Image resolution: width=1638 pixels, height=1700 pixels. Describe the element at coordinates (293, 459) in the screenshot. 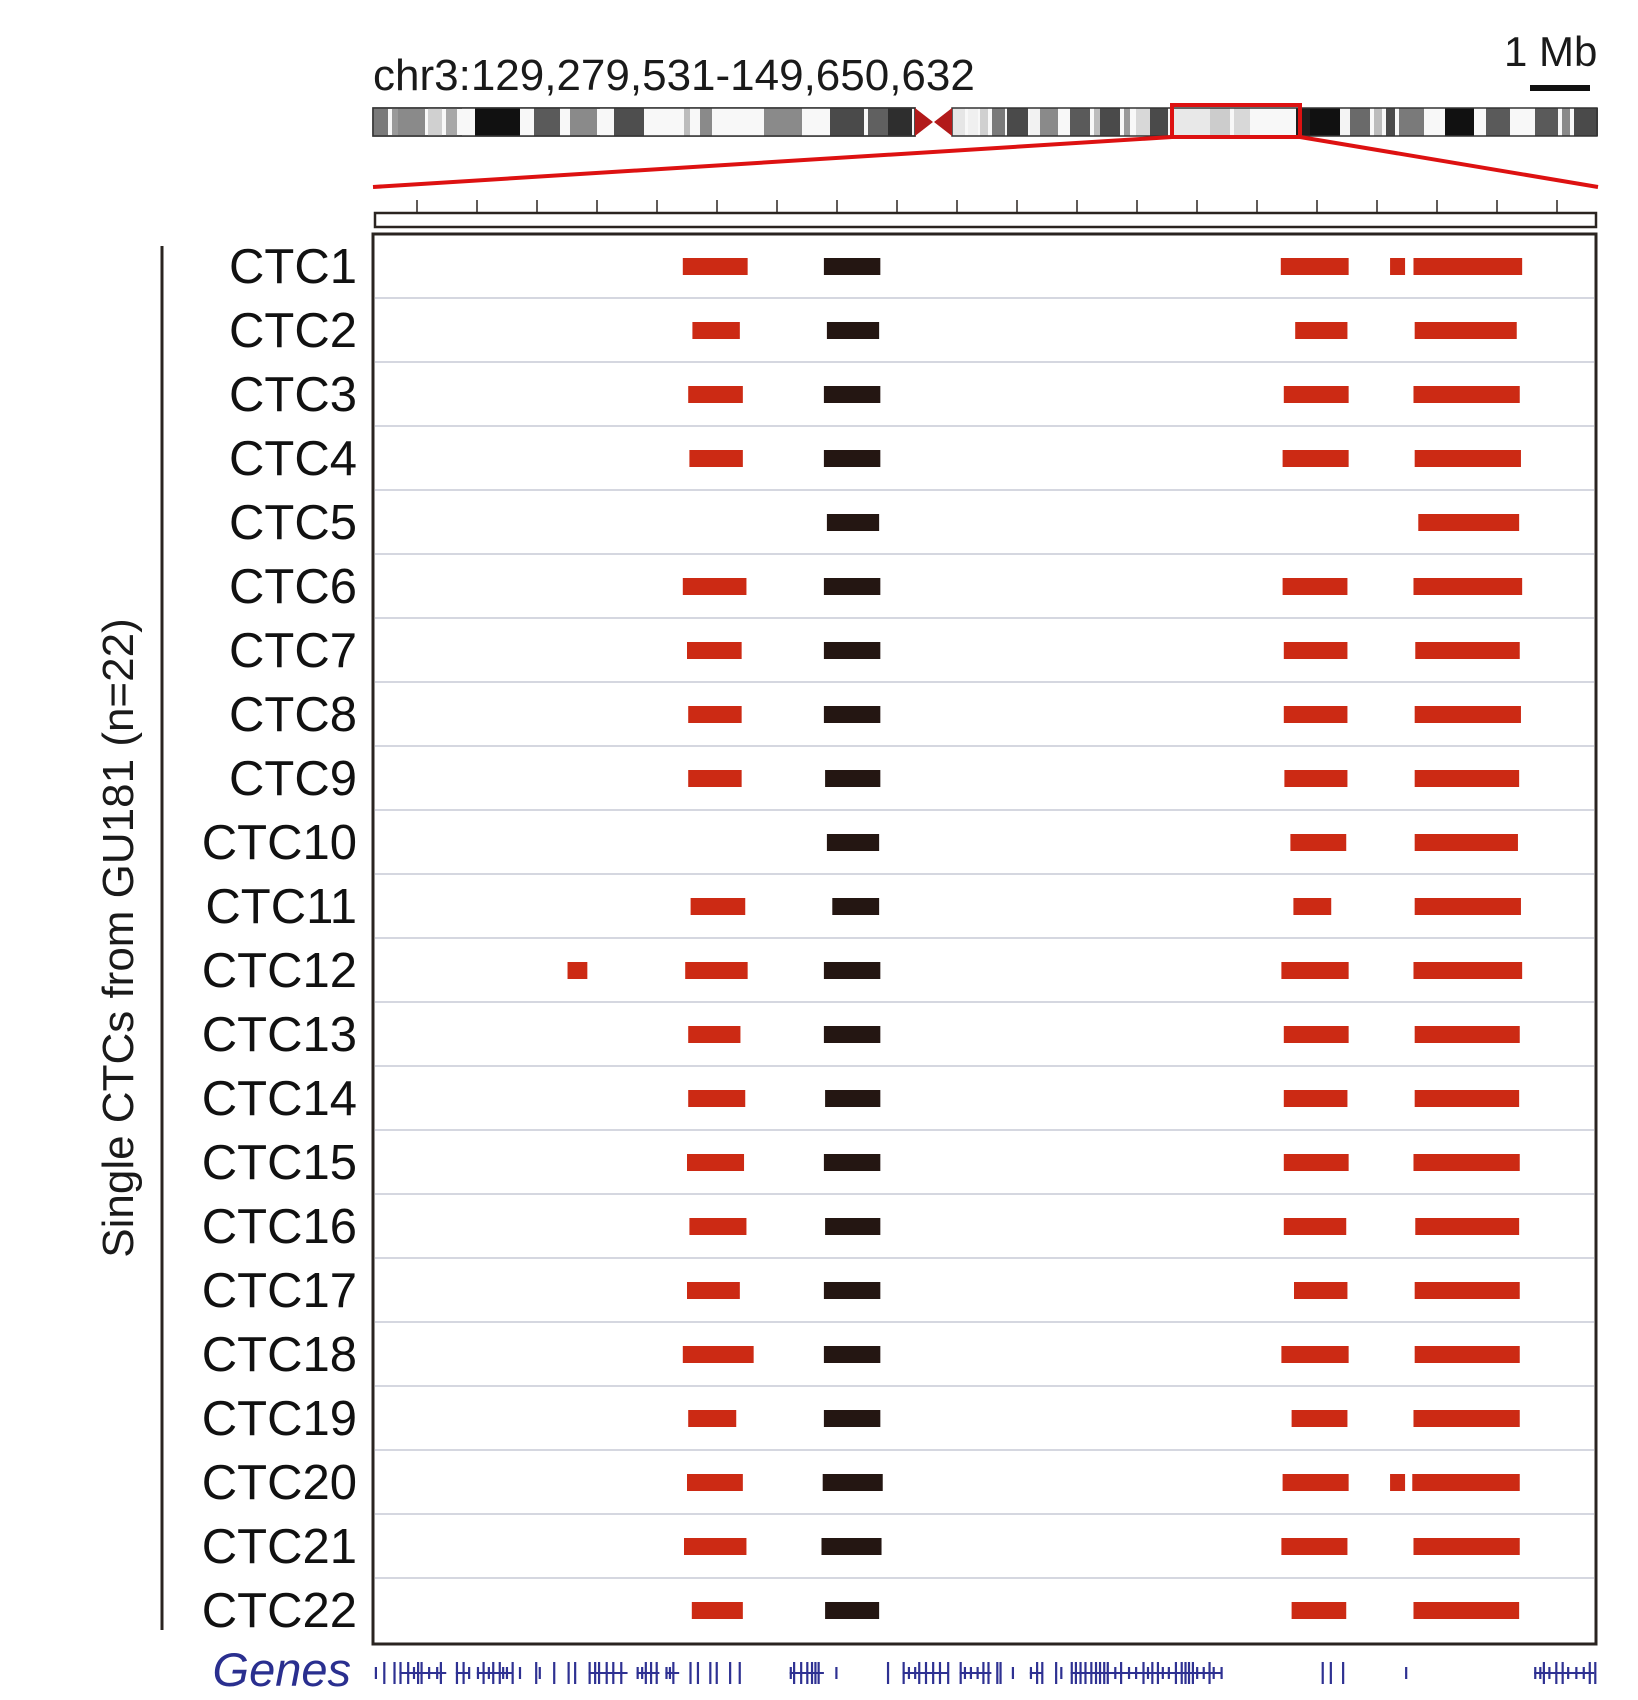

I see `row-label-ctc4: CTC4` at that location.